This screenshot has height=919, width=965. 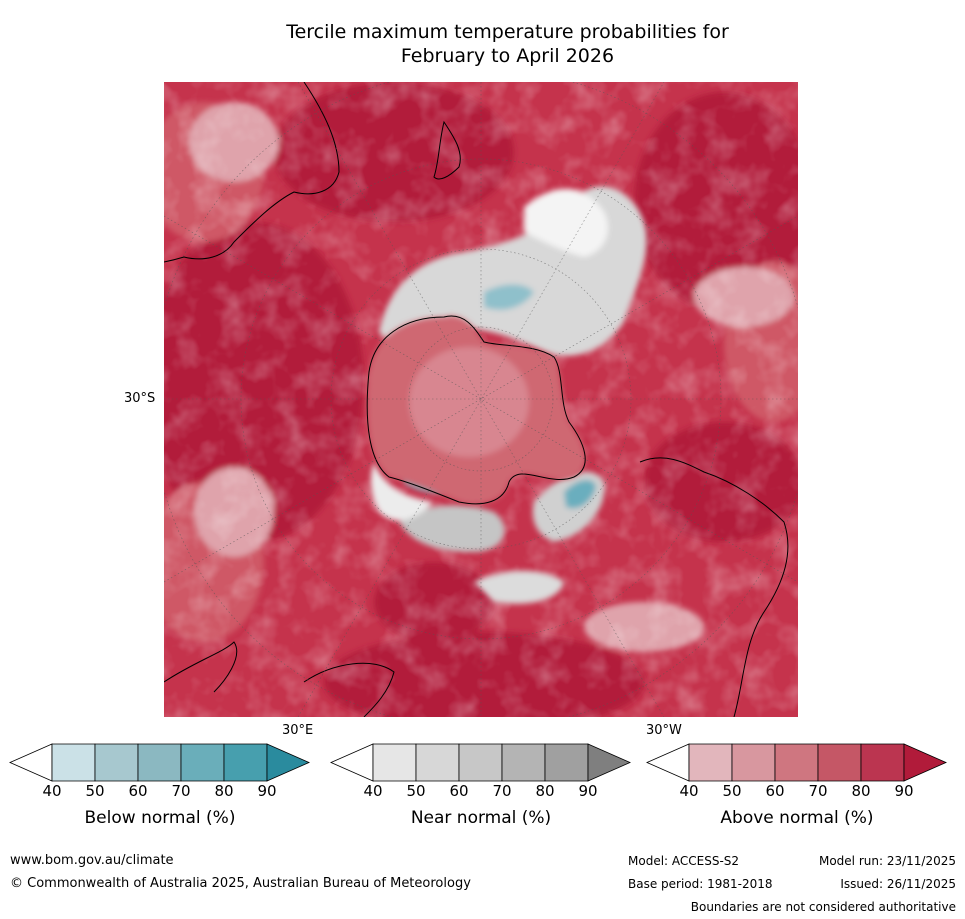 I want to click on colorbar-below-normal-max-arrow, so click(x=288, y=762).